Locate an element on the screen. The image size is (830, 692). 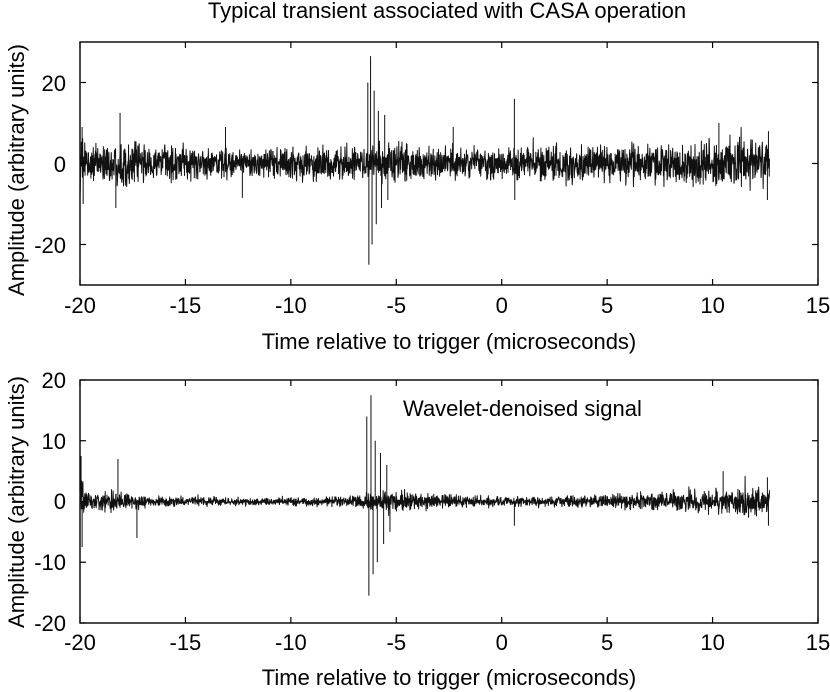
top-ytick-label-neg20: -20 is located at coordinates (50, 245).